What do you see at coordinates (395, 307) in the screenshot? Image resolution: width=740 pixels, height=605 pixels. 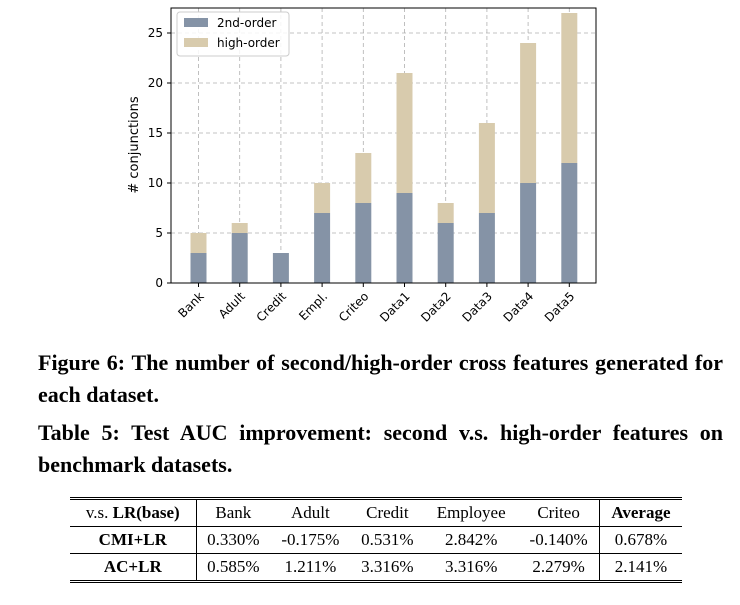 I see `x-tick-label: Data1` at bounding box center [395, 307].